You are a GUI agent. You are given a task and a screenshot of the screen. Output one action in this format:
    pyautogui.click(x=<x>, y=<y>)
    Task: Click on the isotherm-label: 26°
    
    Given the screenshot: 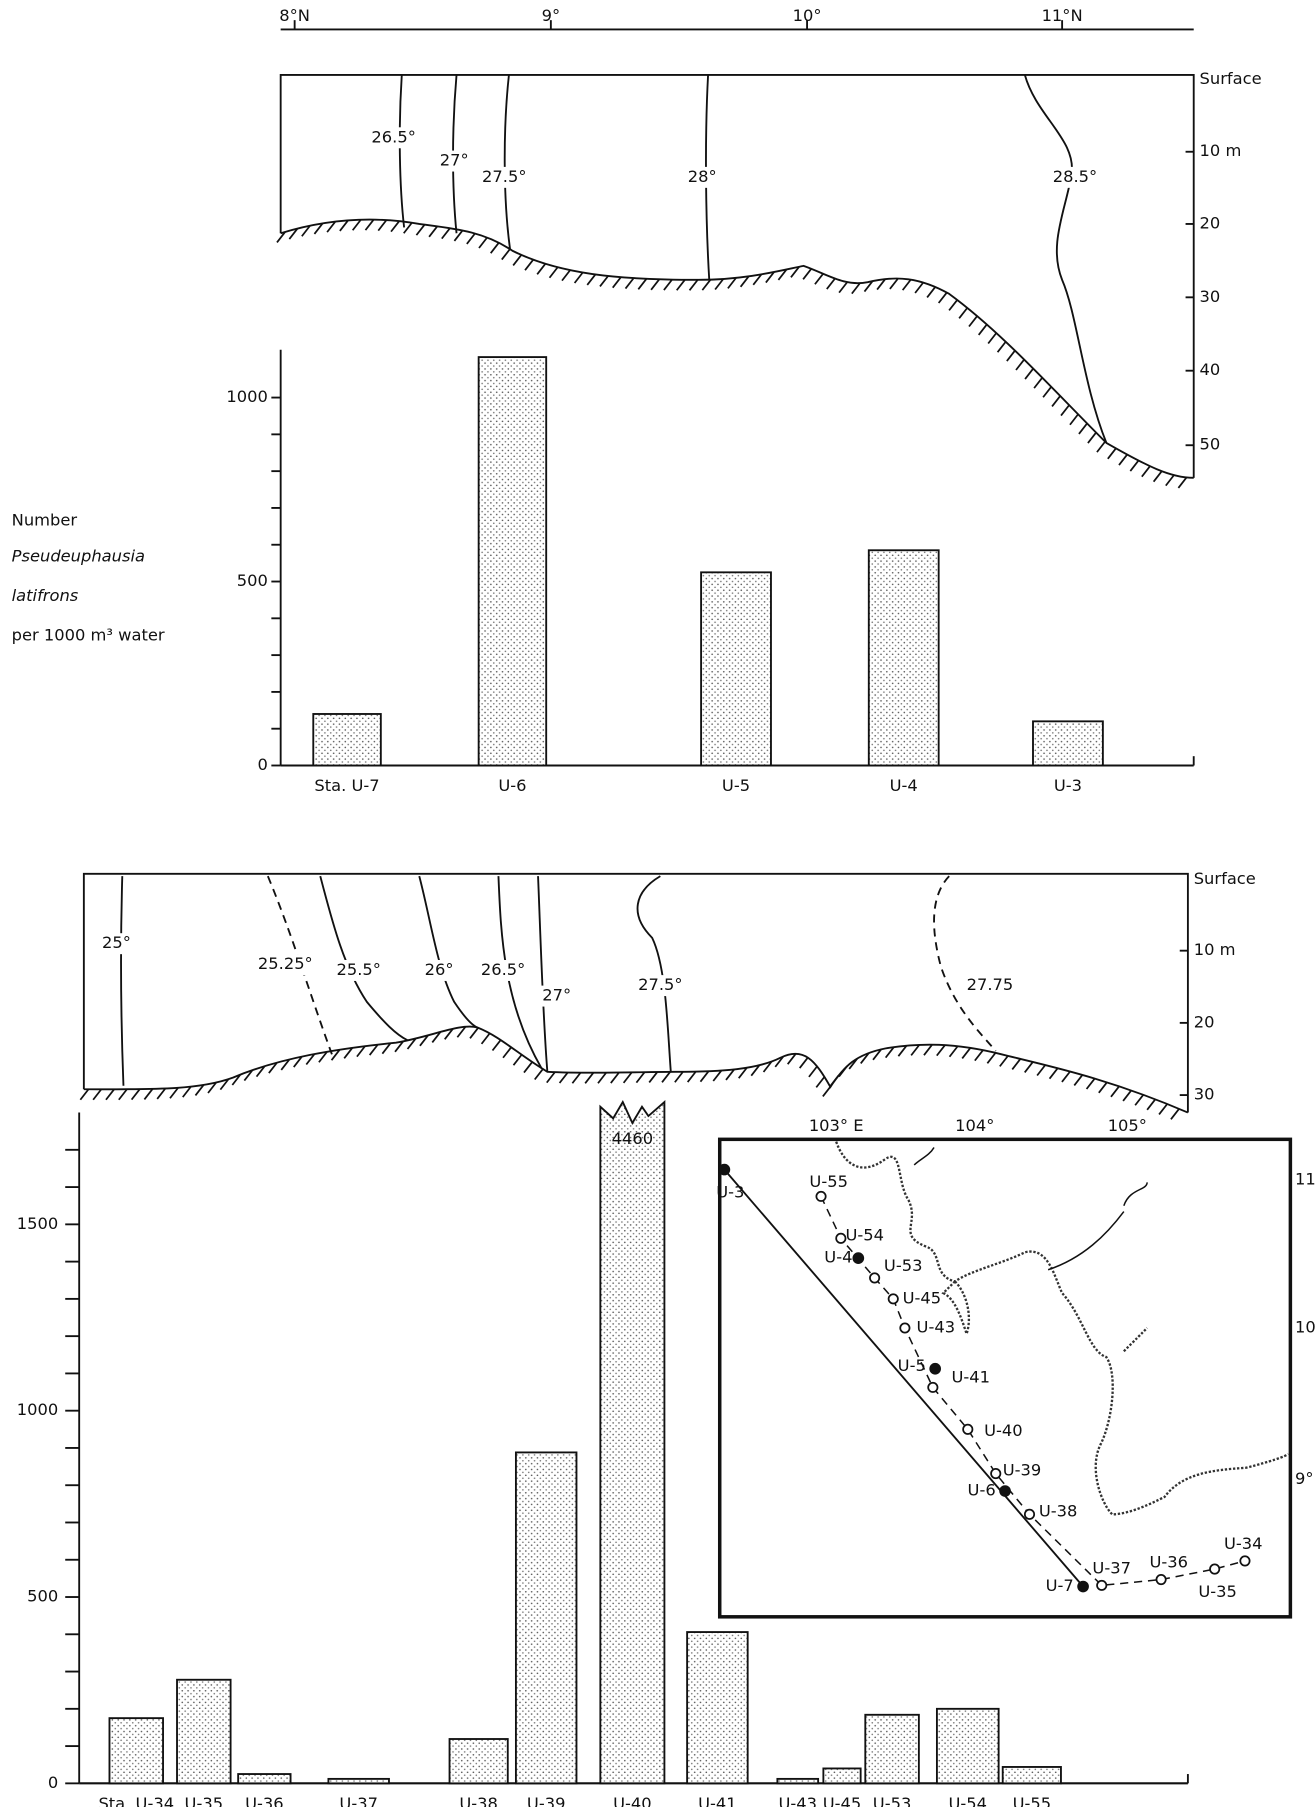 What is the action you would take?
    pyautogui.click(x=439, y=969)
    